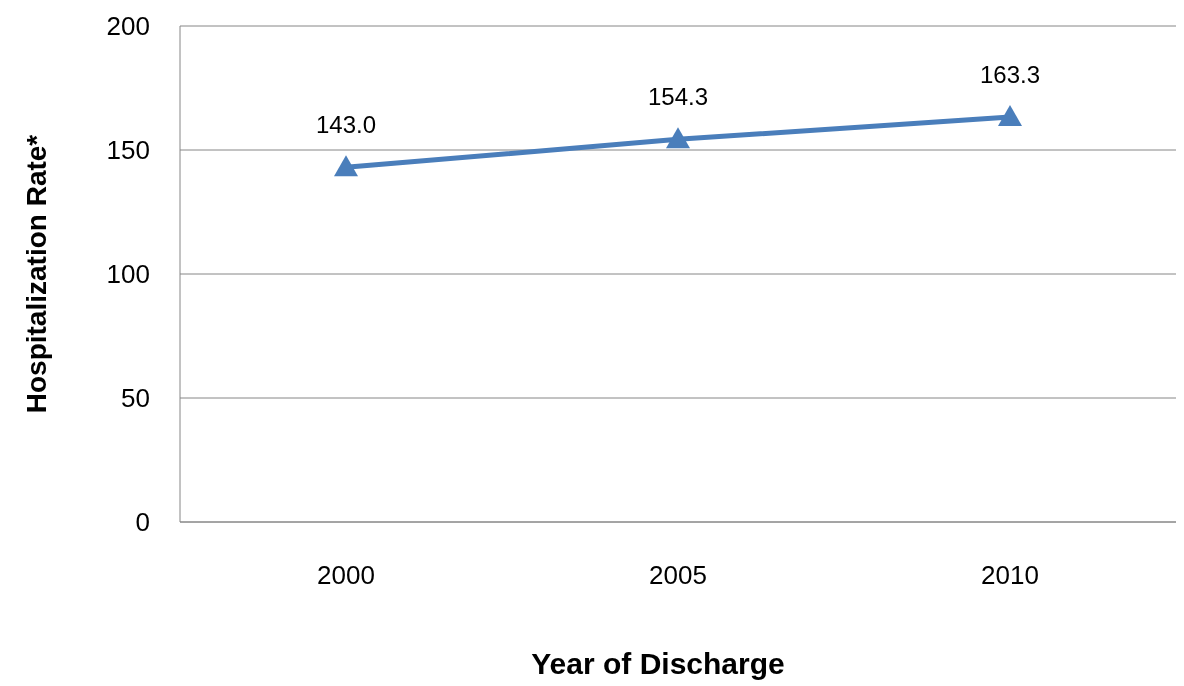 The width and height of the screenshot is (1184, 686). What do you see at coordinates (678, 575) in the screenshot?
I see `x-tick-label: 2005` at bounding box center [678, 575].